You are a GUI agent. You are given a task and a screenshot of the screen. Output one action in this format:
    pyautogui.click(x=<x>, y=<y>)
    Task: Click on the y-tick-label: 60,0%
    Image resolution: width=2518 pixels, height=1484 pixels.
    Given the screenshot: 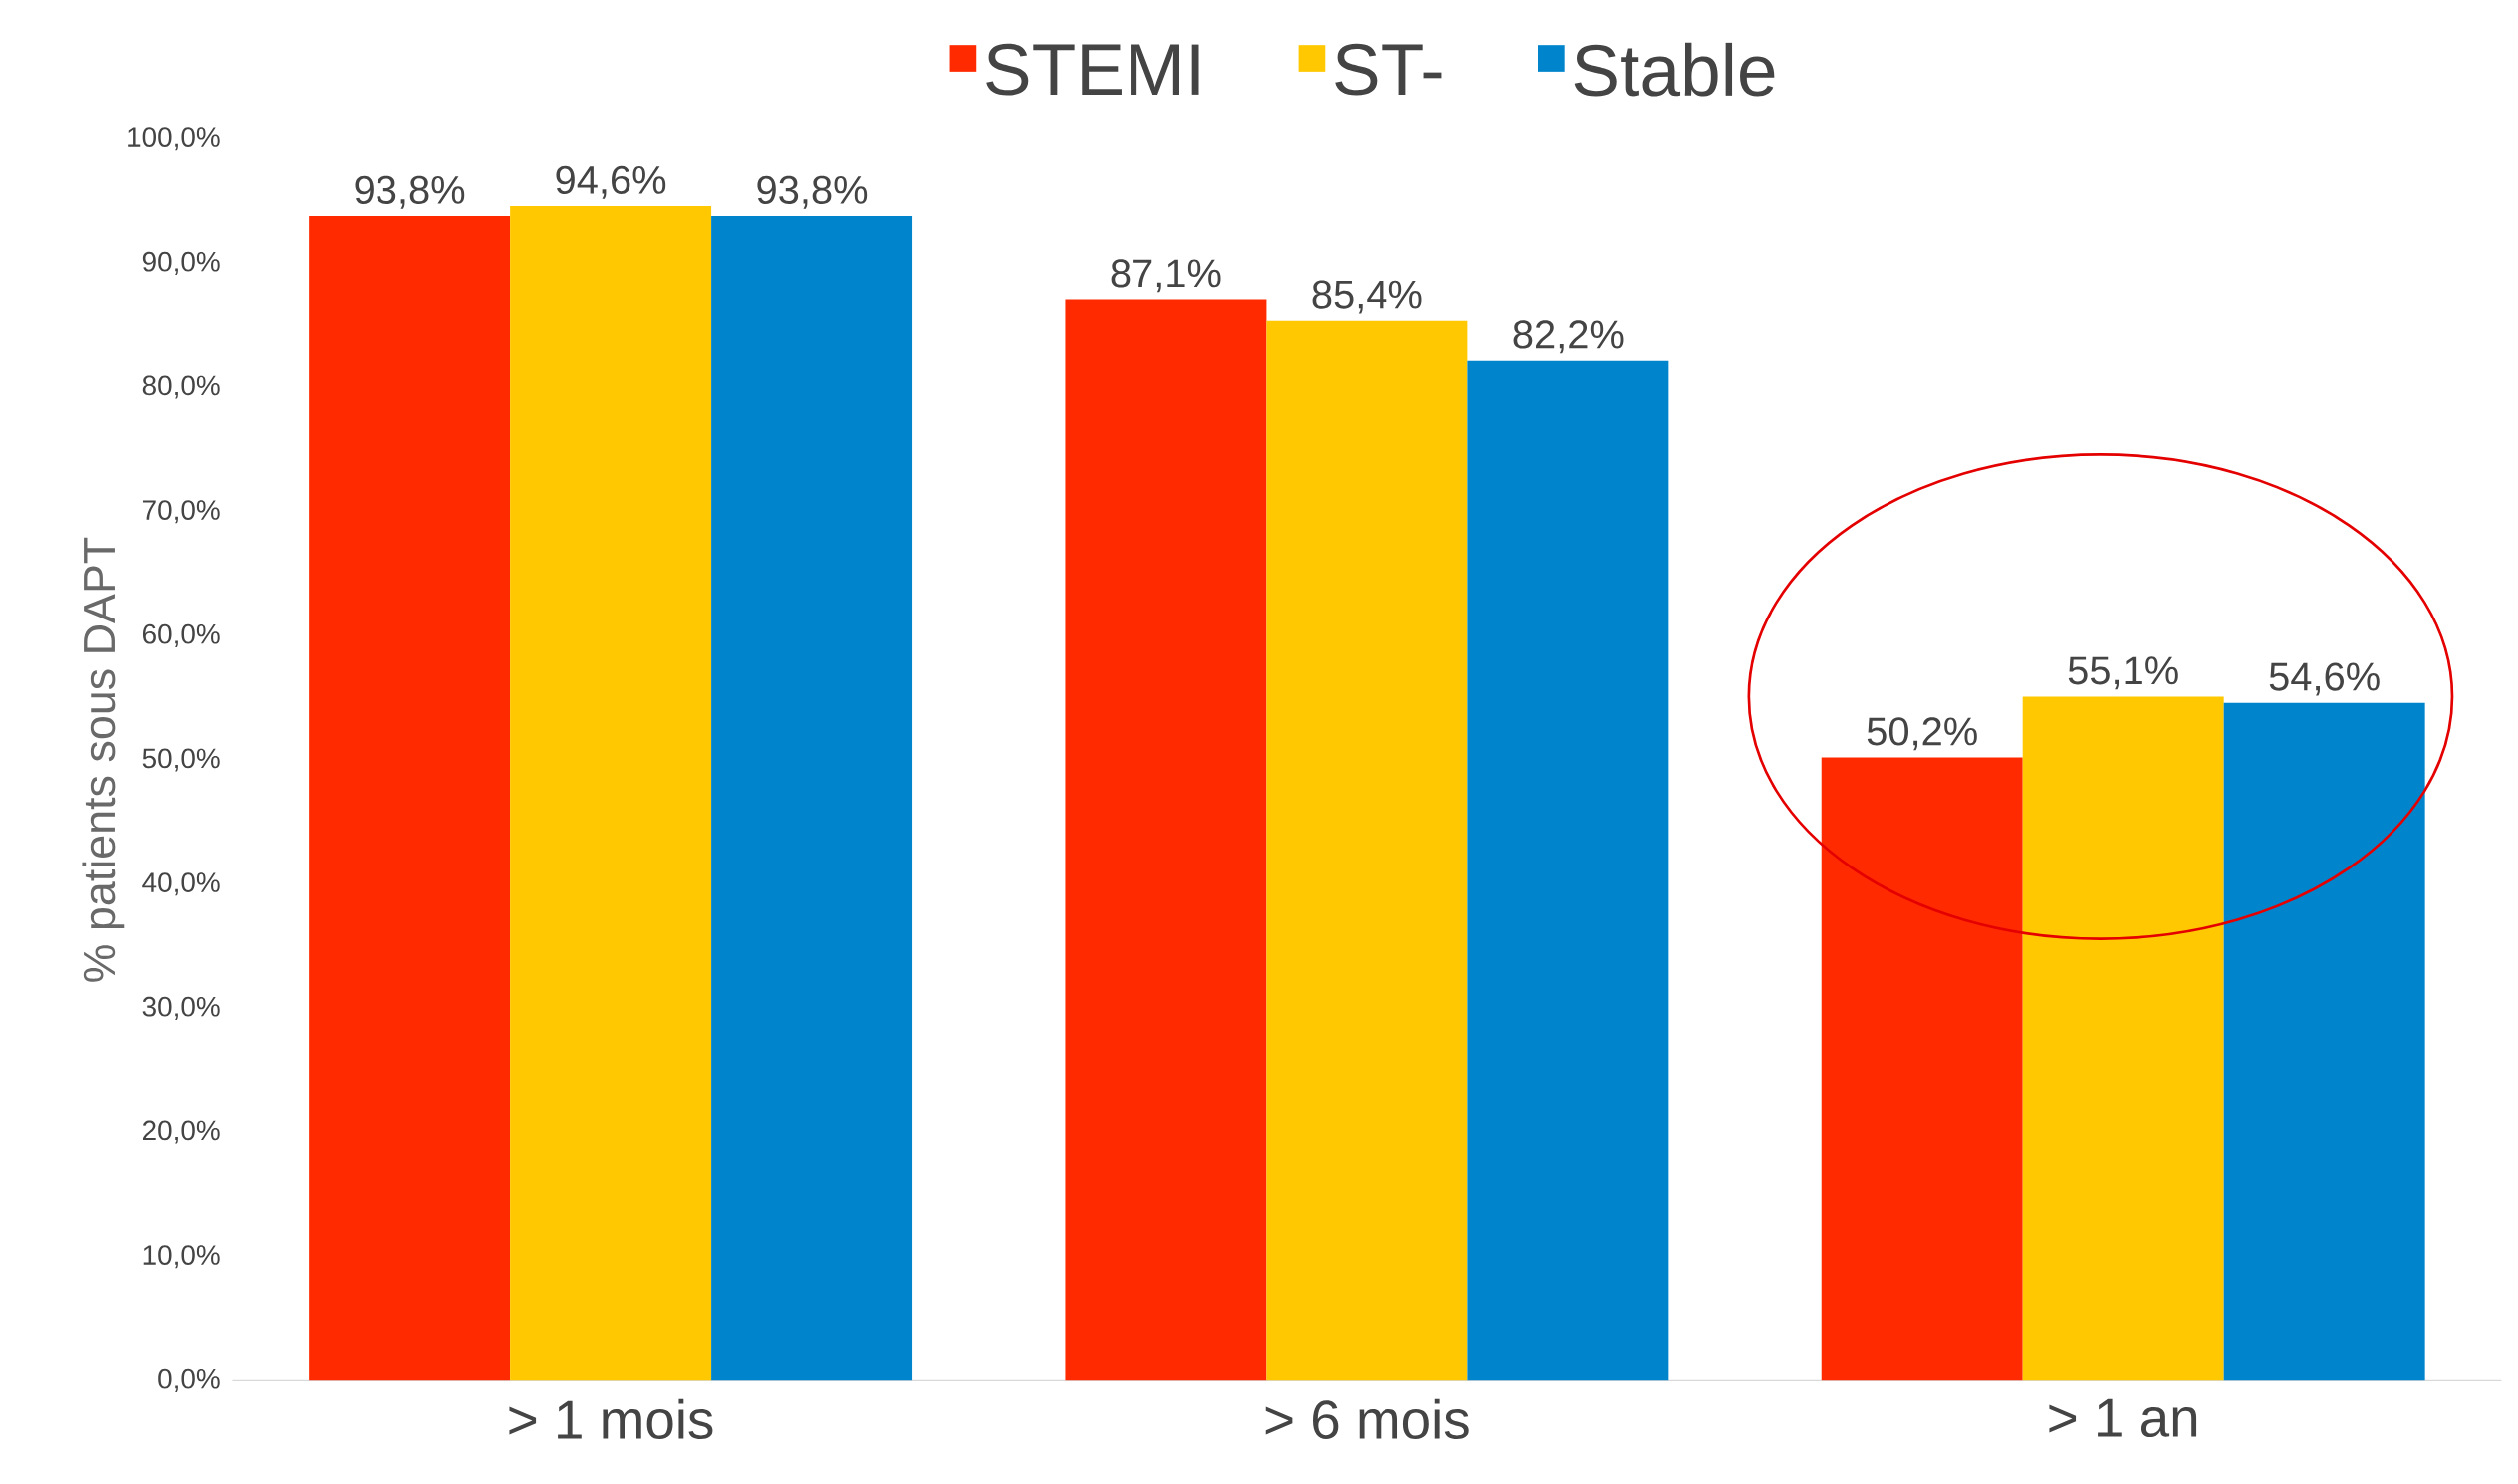 What is the action you would take?
    pyautogui.click(x=181, y=635)
    